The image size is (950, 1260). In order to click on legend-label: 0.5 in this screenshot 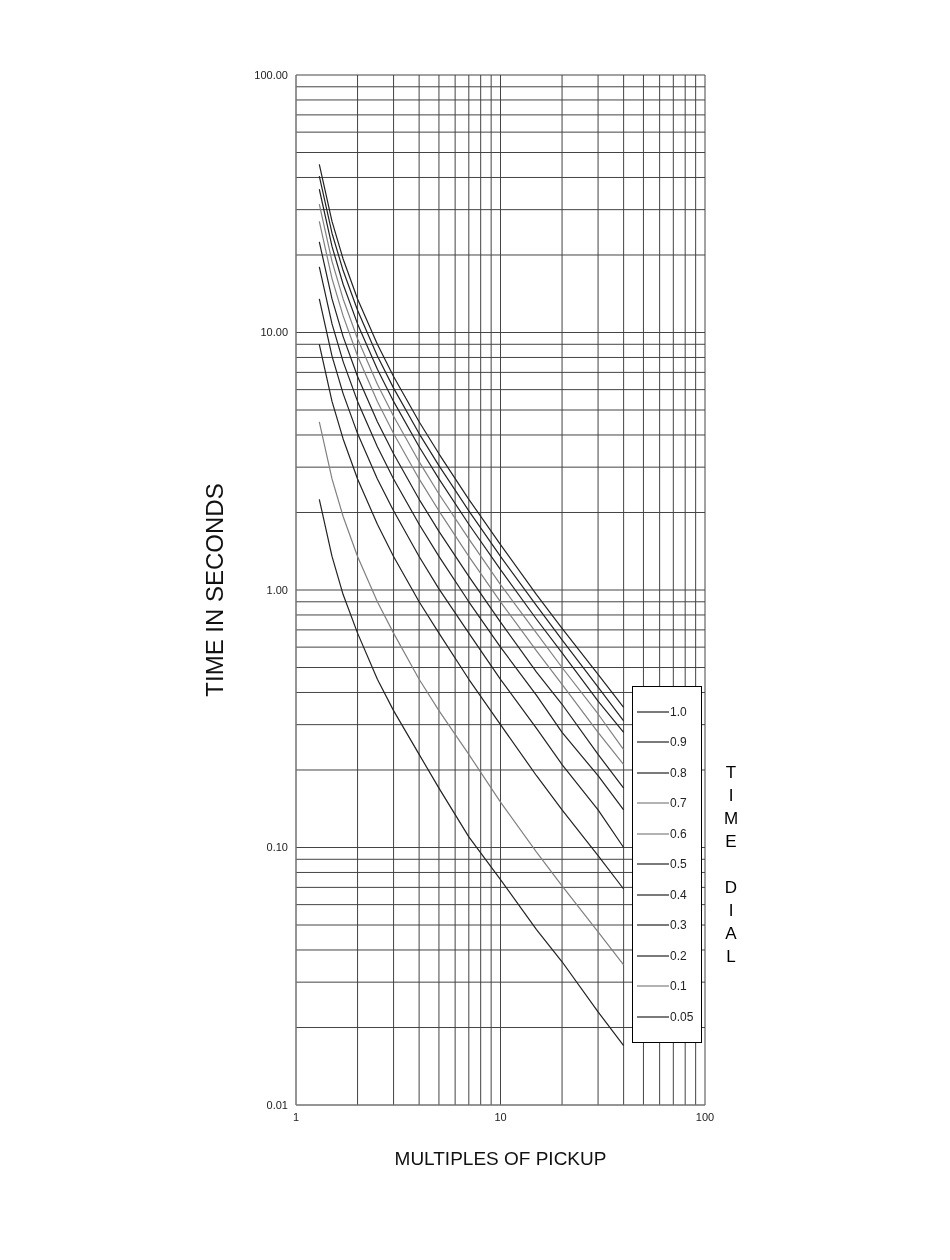, I will do `click(678, 864)`.